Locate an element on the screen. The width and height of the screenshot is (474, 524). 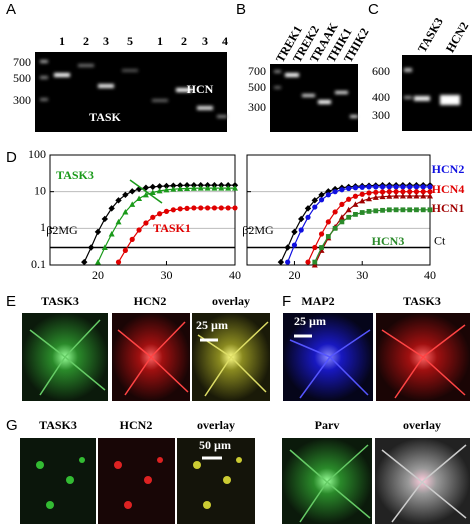
size-label: 700 is located at coordinates (22, 62).